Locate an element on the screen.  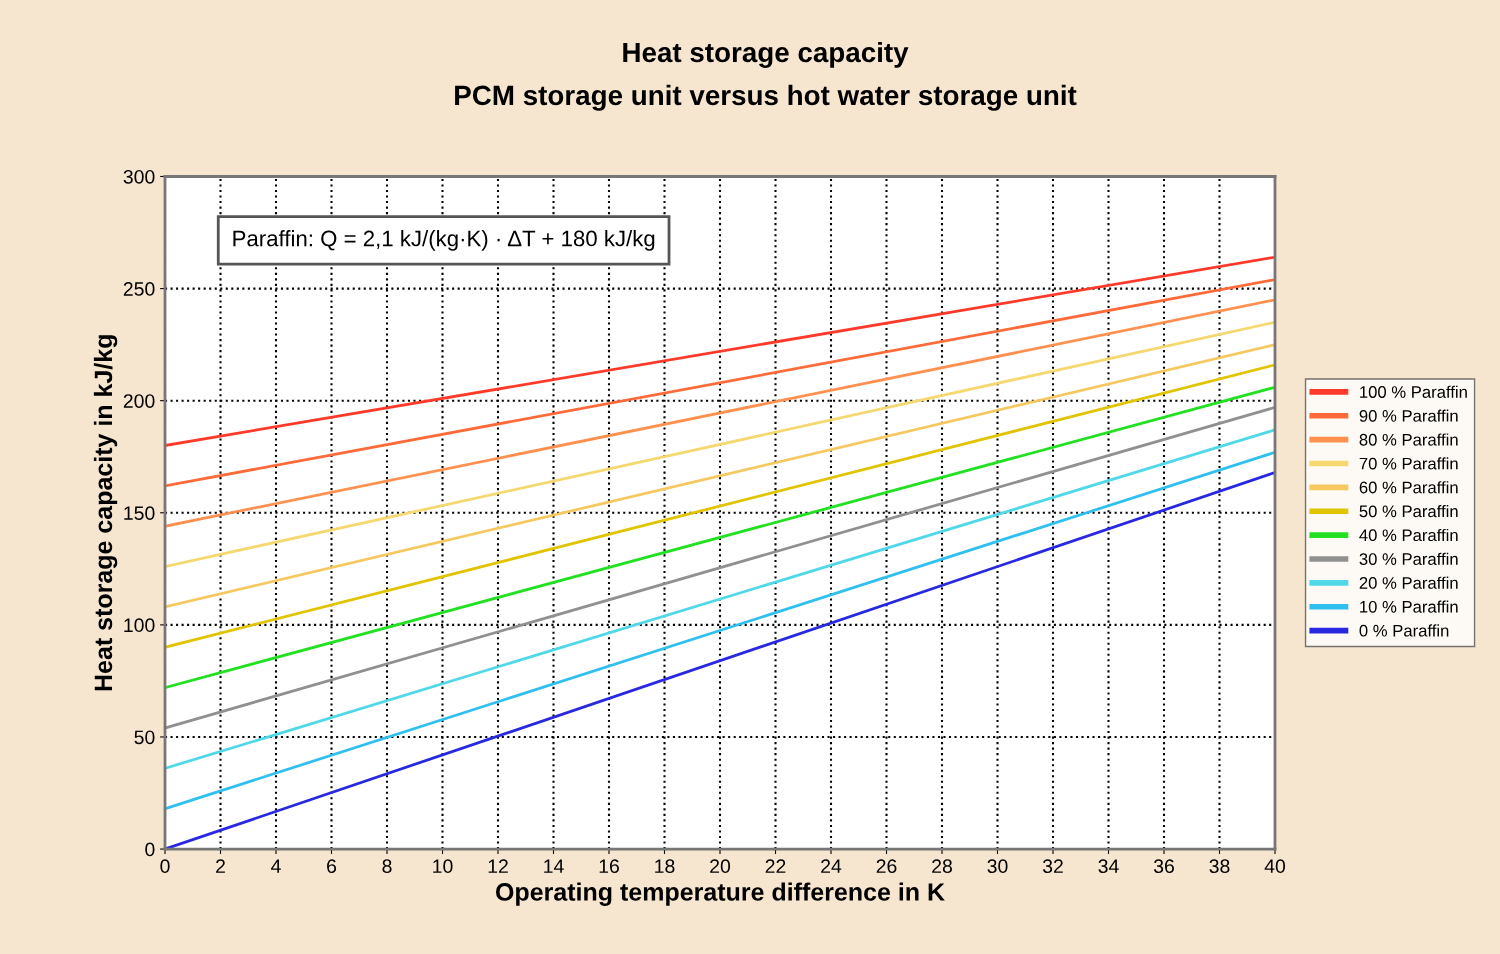
x-tick-label: 12 is located at coordinates (498, 866).